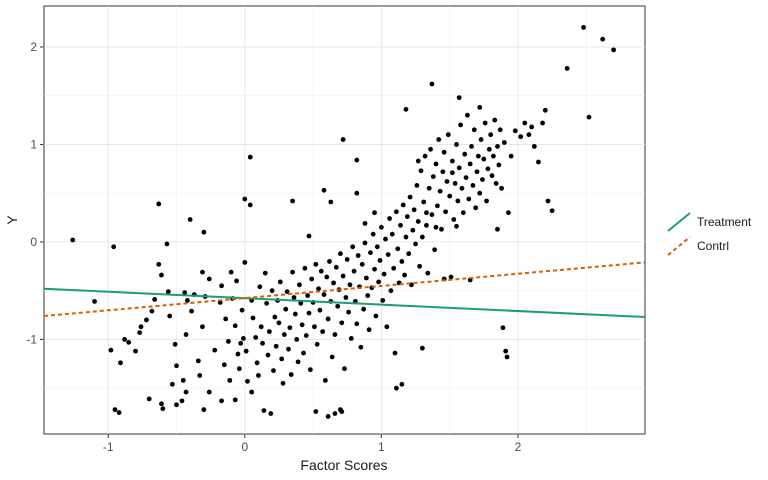 This screenshot has width=768, height=480. What do you see at coordinates (312, 444) in the screenshot?
I see `x-axis: -1 0 1 2` at bounding box center [312, 444].